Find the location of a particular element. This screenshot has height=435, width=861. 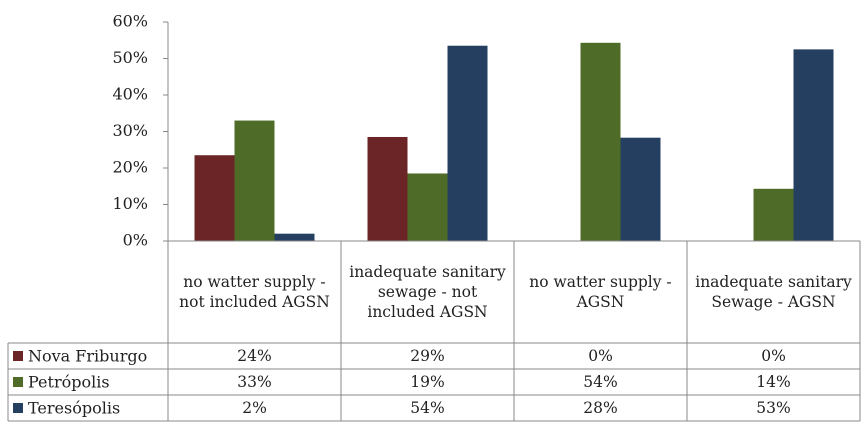

table-value: 14% is located at coordinates (773, 382).